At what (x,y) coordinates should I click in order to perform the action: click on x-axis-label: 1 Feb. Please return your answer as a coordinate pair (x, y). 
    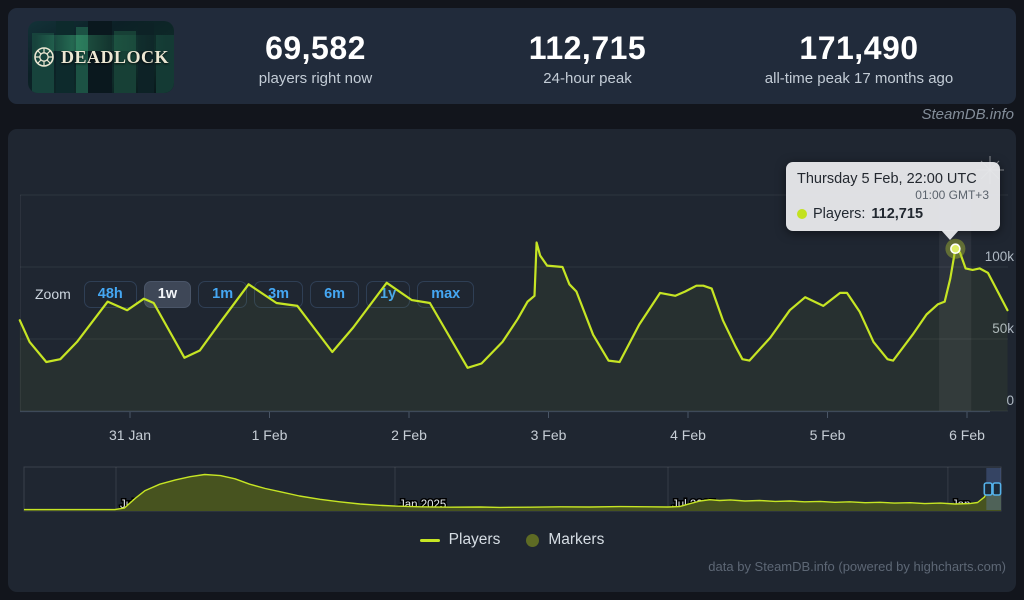
    Looking at the image, I should click on (270, 435).